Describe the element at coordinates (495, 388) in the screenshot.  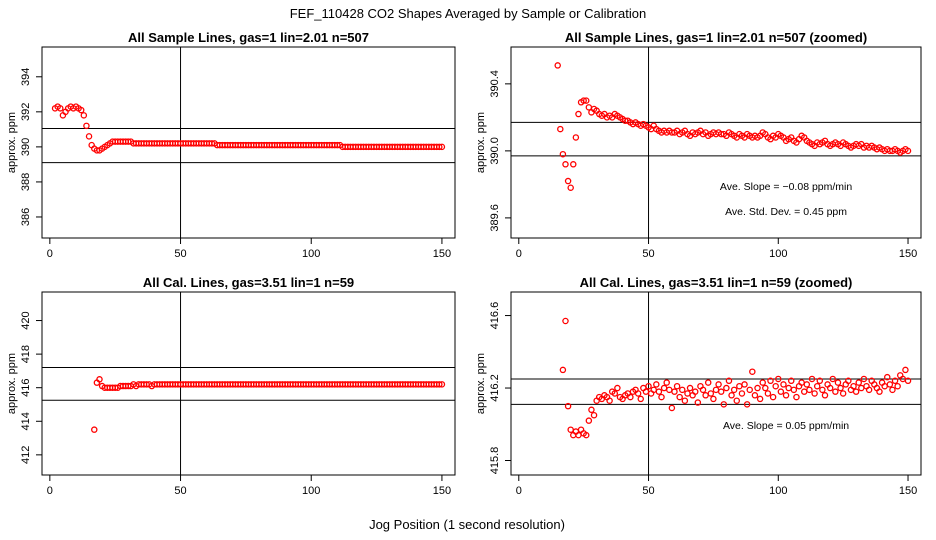
I see `y-tick-label: 416.2` at that location.